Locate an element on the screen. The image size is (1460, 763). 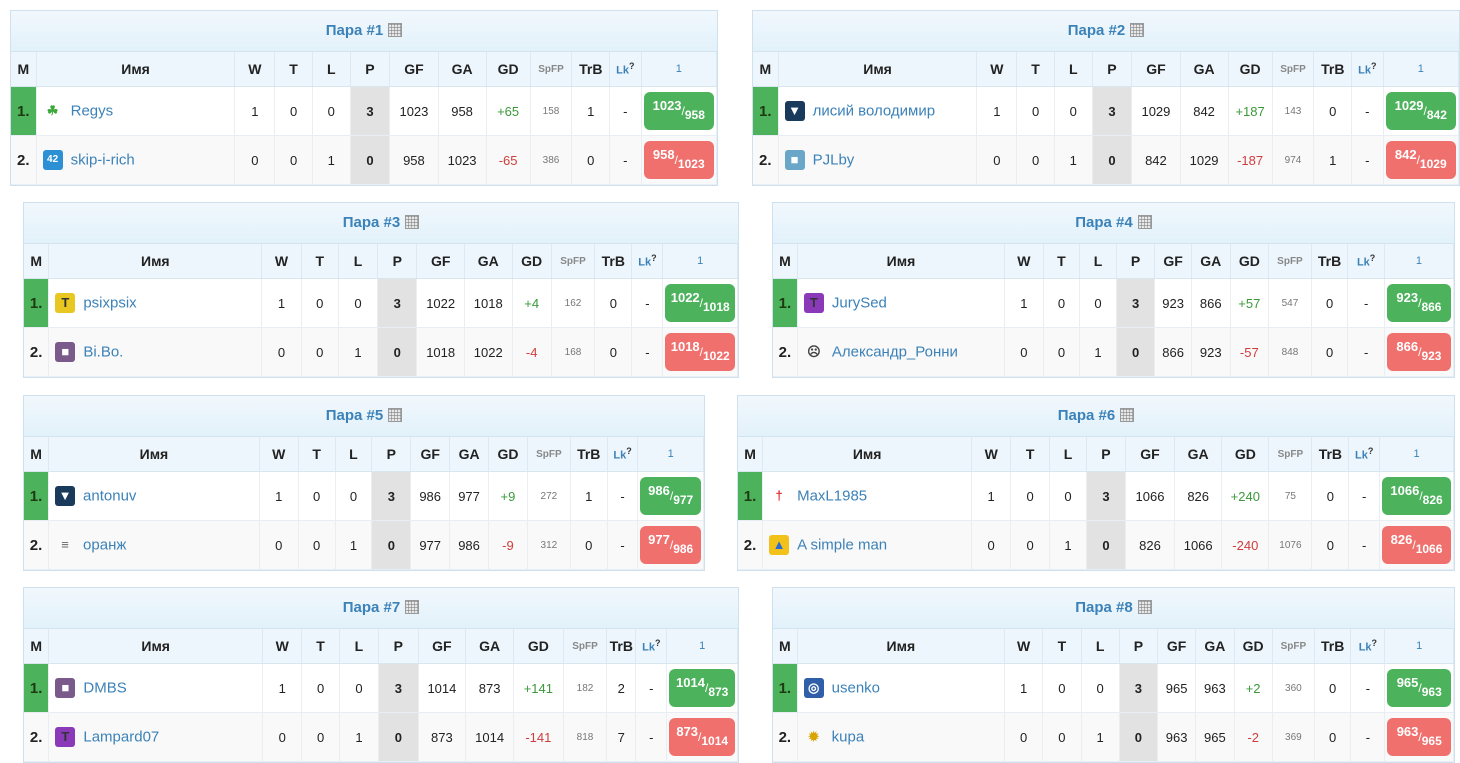
player-name-link: antonuv is located at coordinates (110, 496).